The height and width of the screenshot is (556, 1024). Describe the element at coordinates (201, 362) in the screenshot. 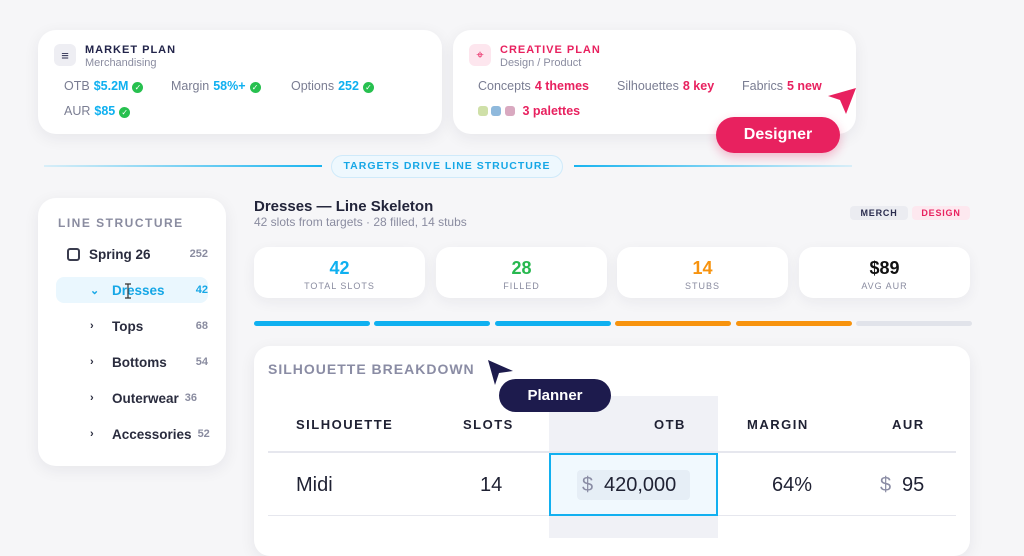

I see `tree-count: 54` at that location.